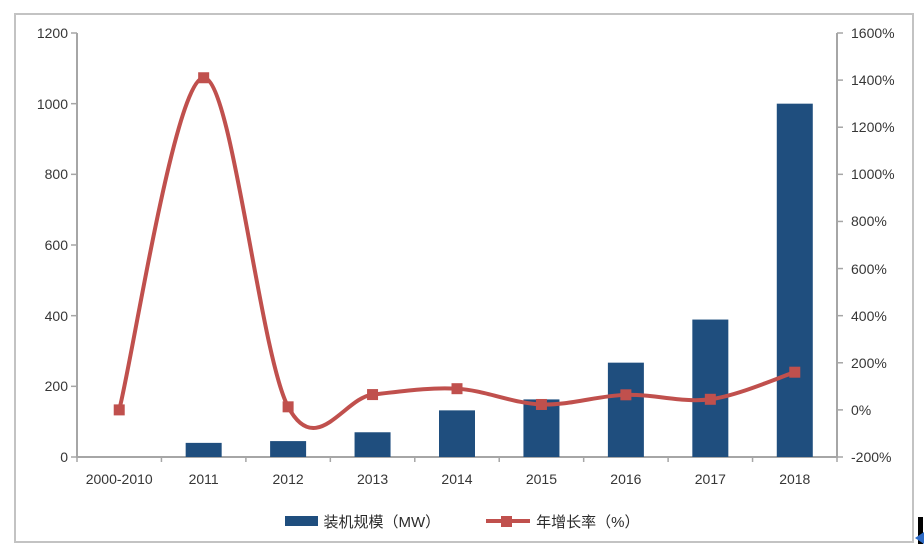 The width and height of the screenshot is (924, 558). I want to click on line-marker-2018, so click(795, 372).